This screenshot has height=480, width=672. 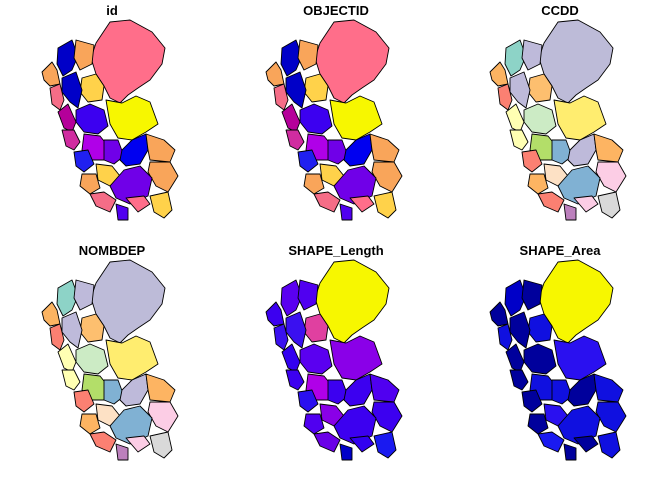 What do you see at coordinates (560, 10) in the screenshot?
I see `panel-title: CCDD` at bounding box center [560, 10].